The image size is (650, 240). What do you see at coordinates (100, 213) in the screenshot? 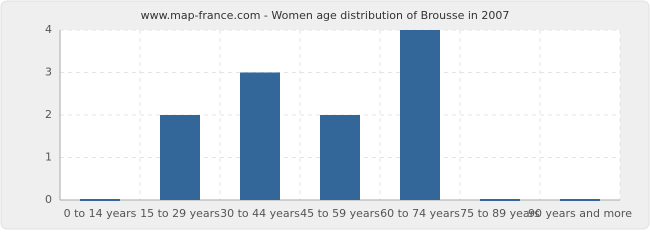
I see `x-tick-label: 0 to 14 years` at bounding box center [100, 213].